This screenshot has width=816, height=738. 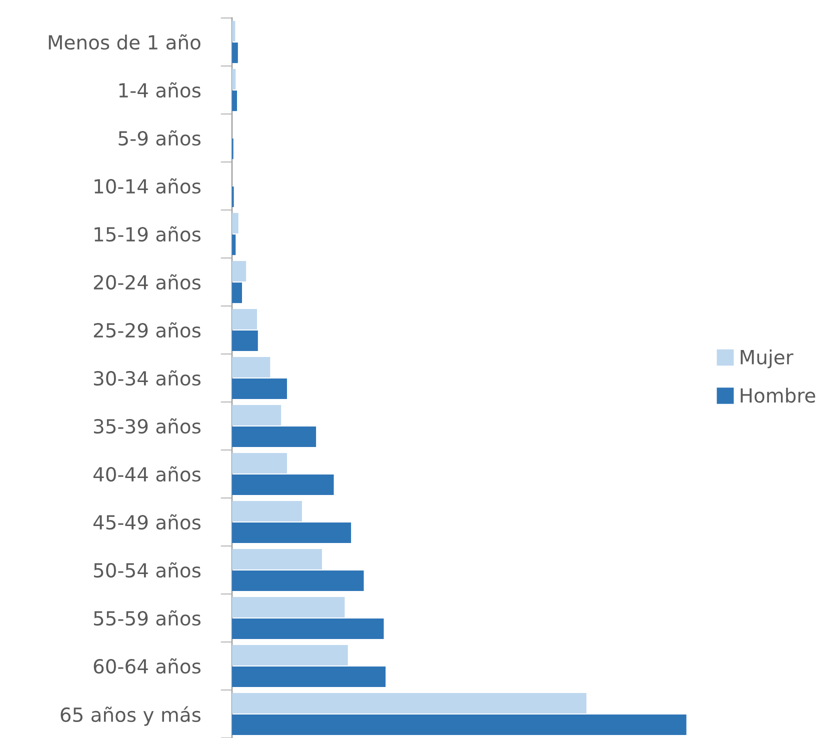 What do you see at coordinates (147, 186) in the screenshot?
I see `y-tick-label: 10-14 años` at bounding box center [147, 186].